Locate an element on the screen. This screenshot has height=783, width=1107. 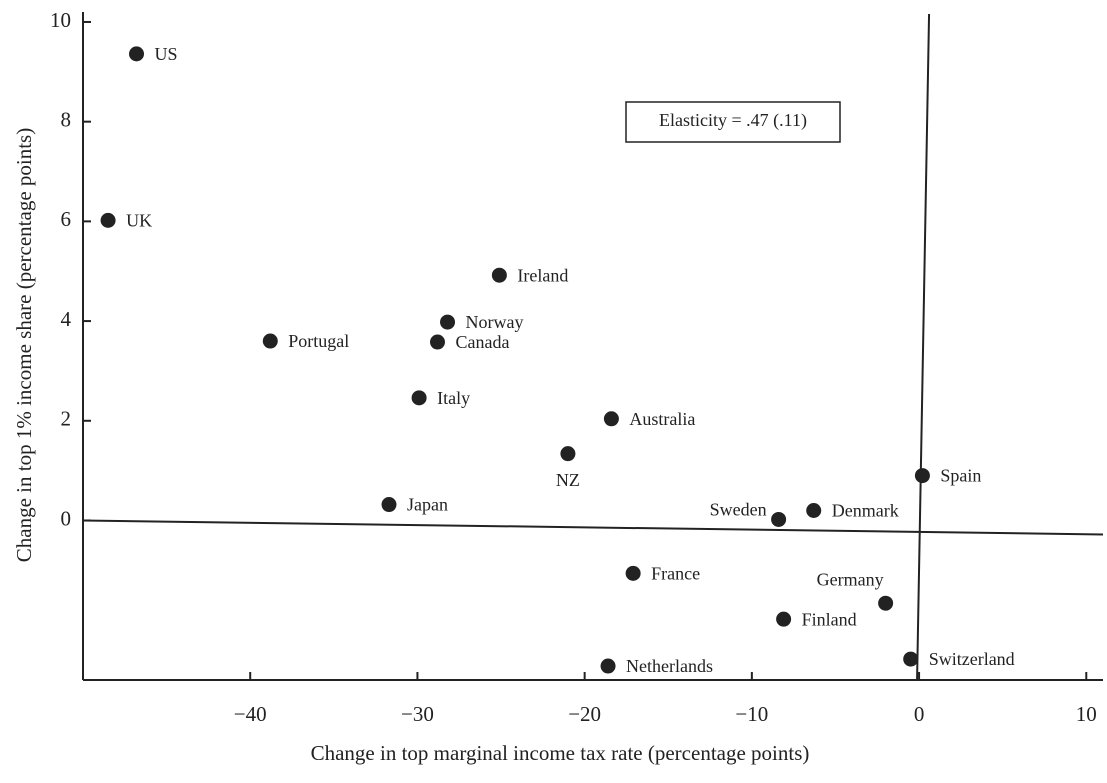
point-label: Canada is located at coordinates (482, 342).